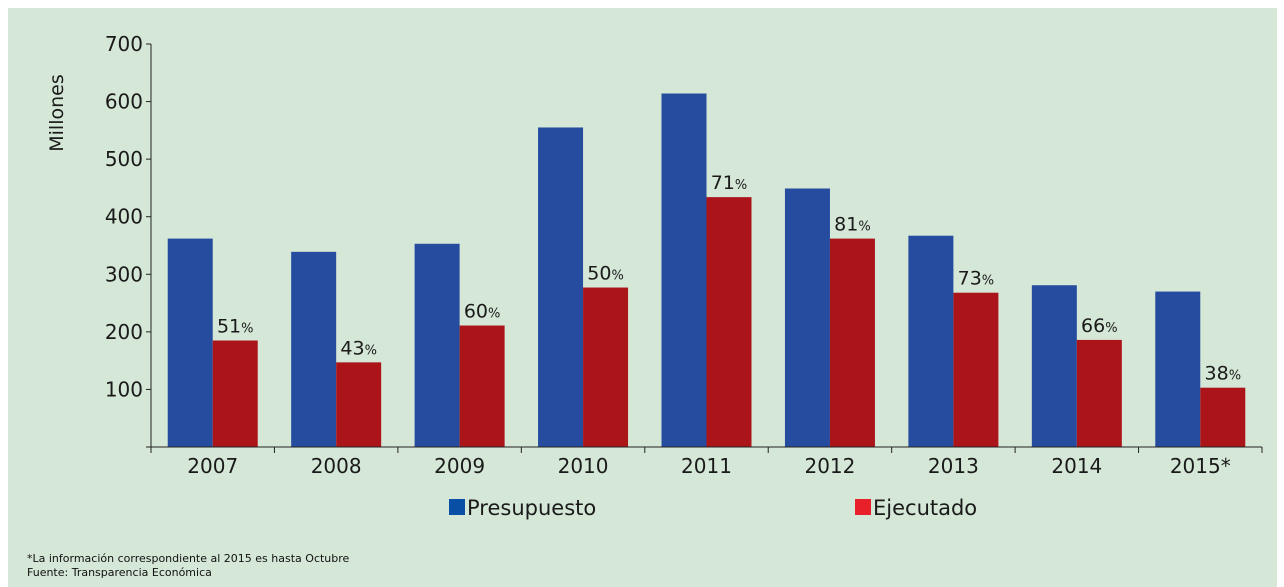 The height and width of the screenshot is (587, 1284). Describe the element at coordinates (124, 44) in the screenshot. I see `y-tick-label: 700` at that location.